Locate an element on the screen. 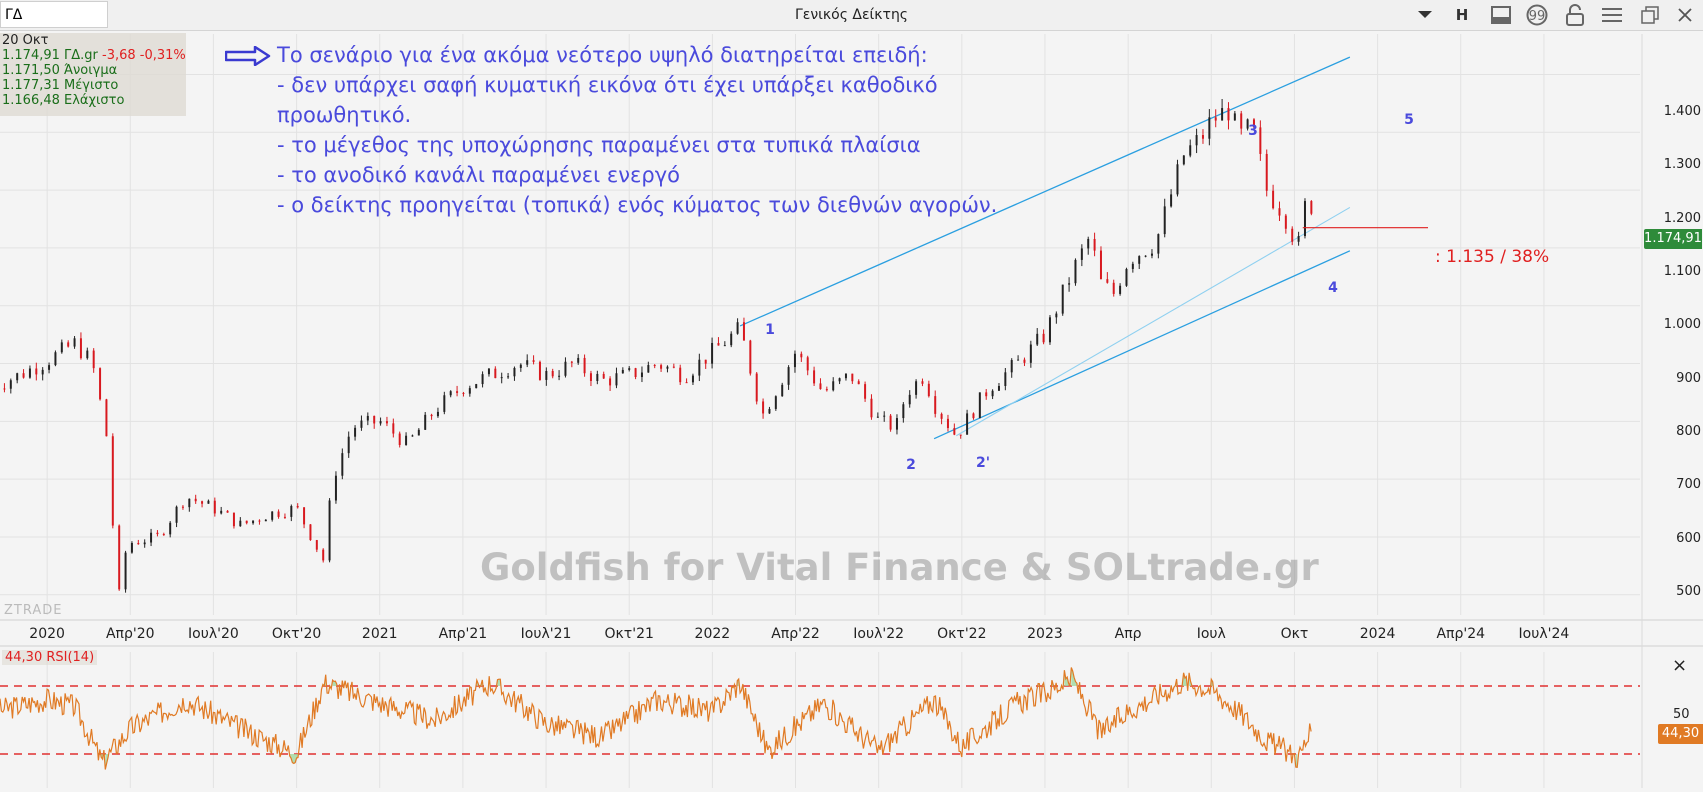 The height and width of the screenshot is (792, 1703). x-tick-label: Απρ'24 is located at coordinates (1461, 634).